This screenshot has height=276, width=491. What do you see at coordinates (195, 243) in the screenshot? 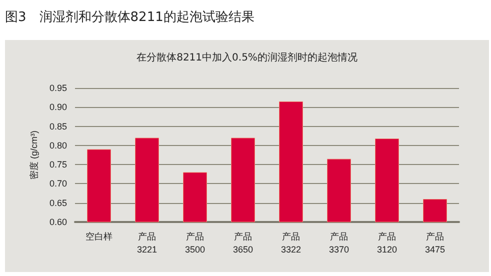
I see `x-tick-label: 产品3500` at bounding box center [195, 243].